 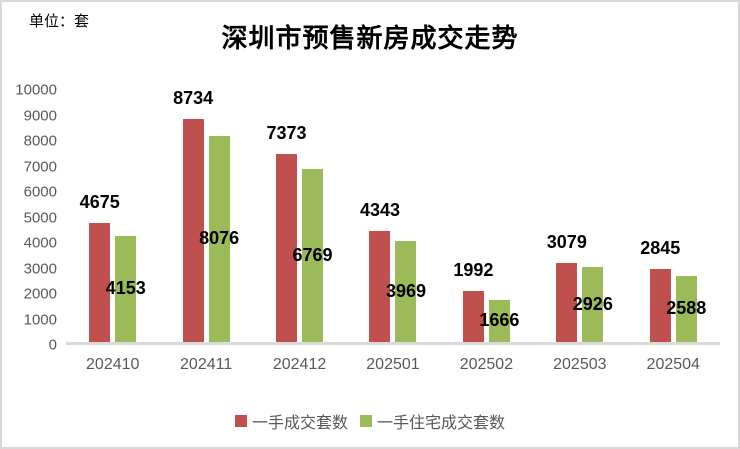 I want to click on y-tick-label: 8000, so click(x=40, y=141).